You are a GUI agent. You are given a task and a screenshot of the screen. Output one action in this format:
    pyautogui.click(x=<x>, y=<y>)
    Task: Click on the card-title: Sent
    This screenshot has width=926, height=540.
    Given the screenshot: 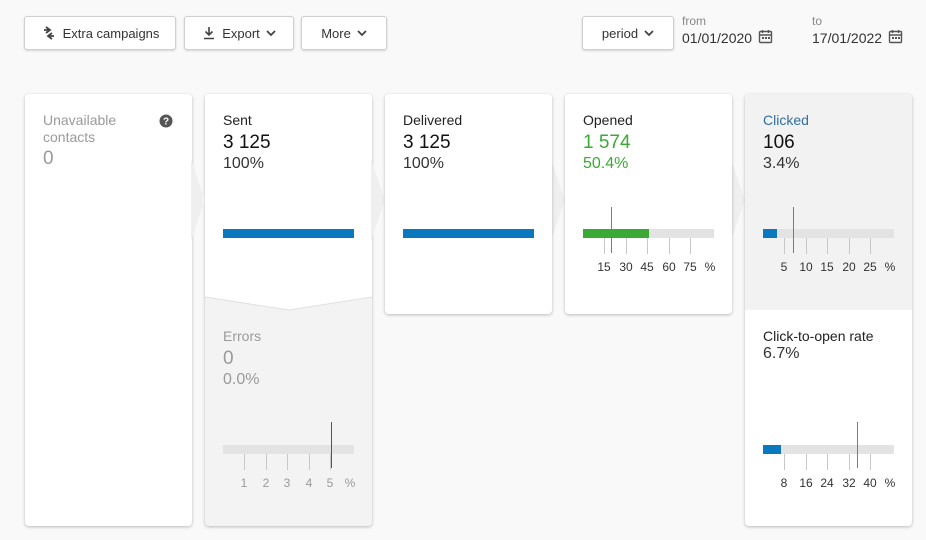 What is the action you would take?
    pyautogui.click(x=237, y=120)
    